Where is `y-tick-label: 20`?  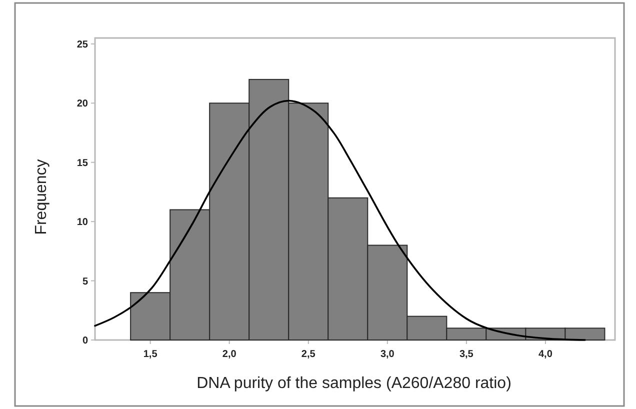
y-tick-label: 20 is located at coordinates (82, 104).